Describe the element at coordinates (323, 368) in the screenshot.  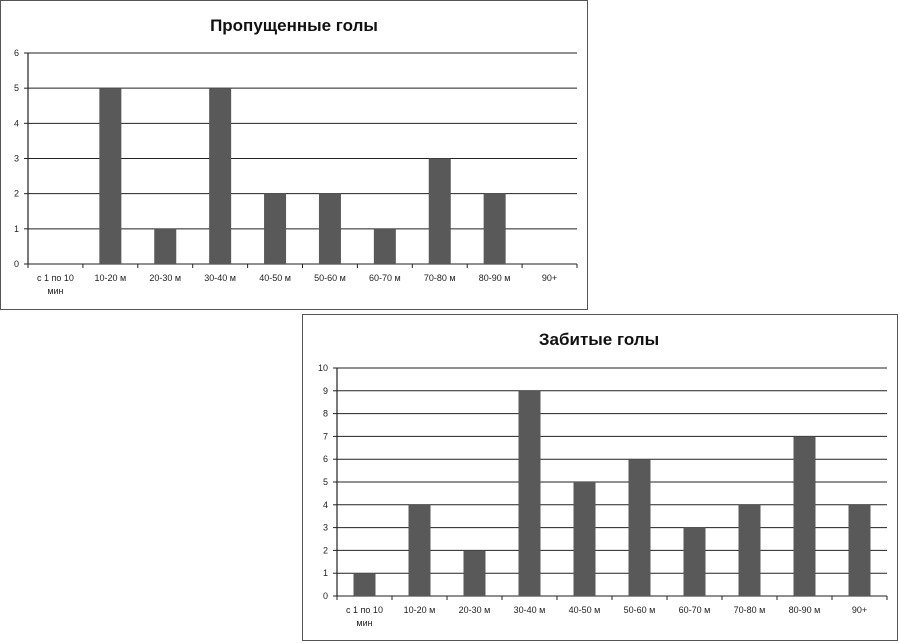
I see `y-tick-label: 10` at that location.